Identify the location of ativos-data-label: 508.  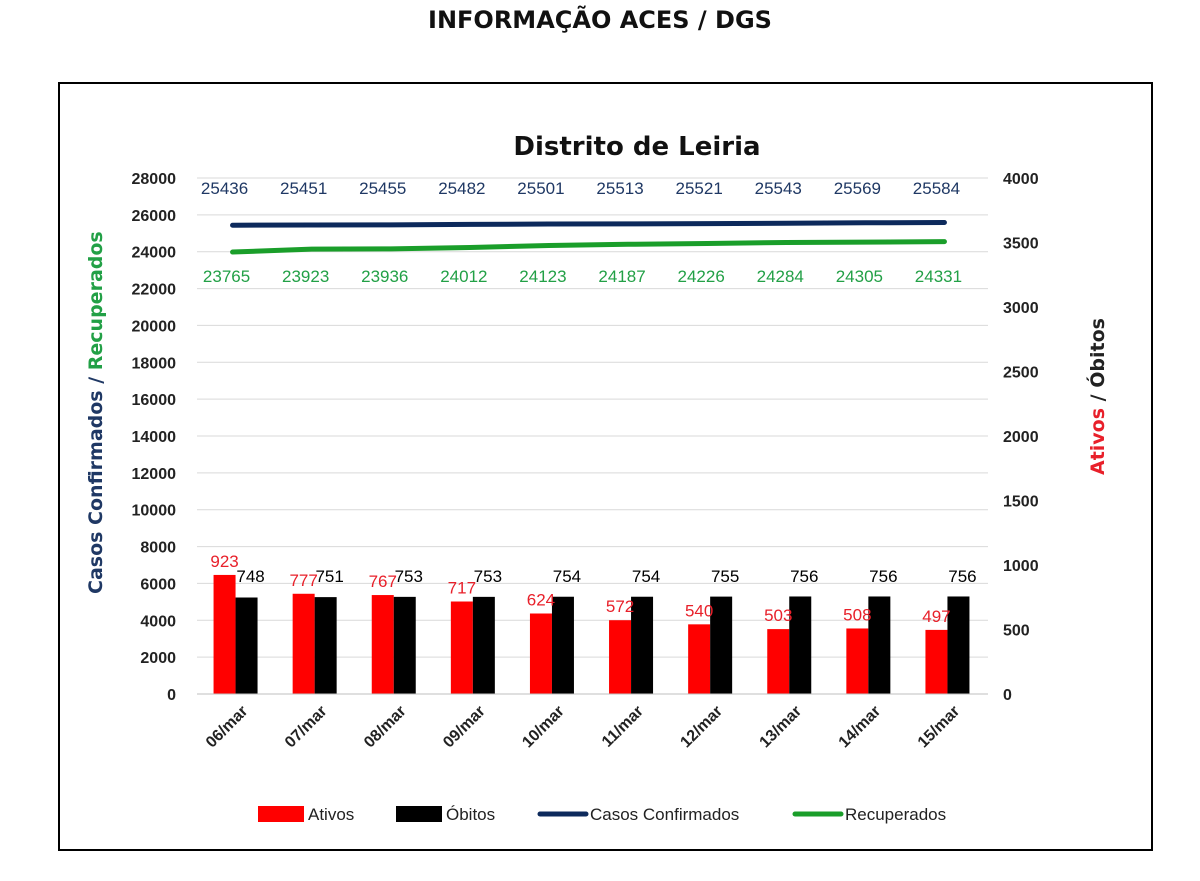
(857, 614).